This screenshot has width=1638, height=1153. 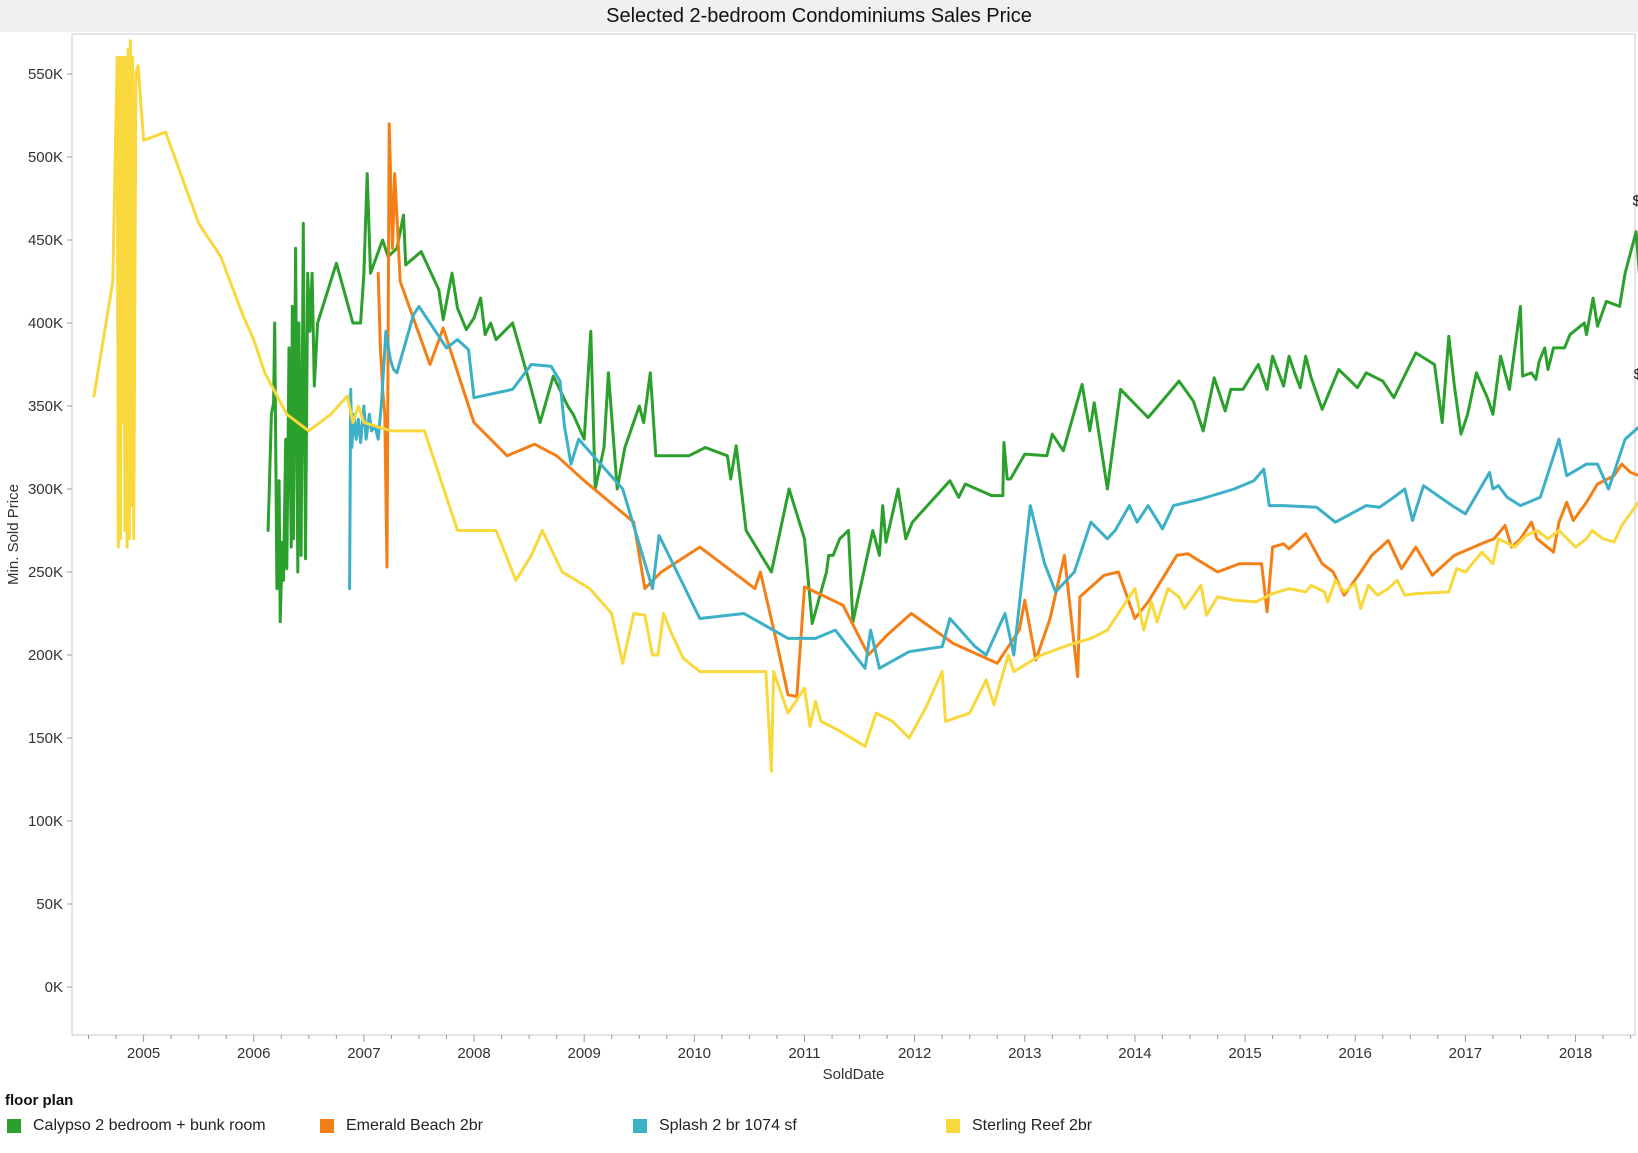 What do you see at coordinates (49, 904) in the screenshot?
I see `y-tick-label: 50K` at bounding box center [49, 904].